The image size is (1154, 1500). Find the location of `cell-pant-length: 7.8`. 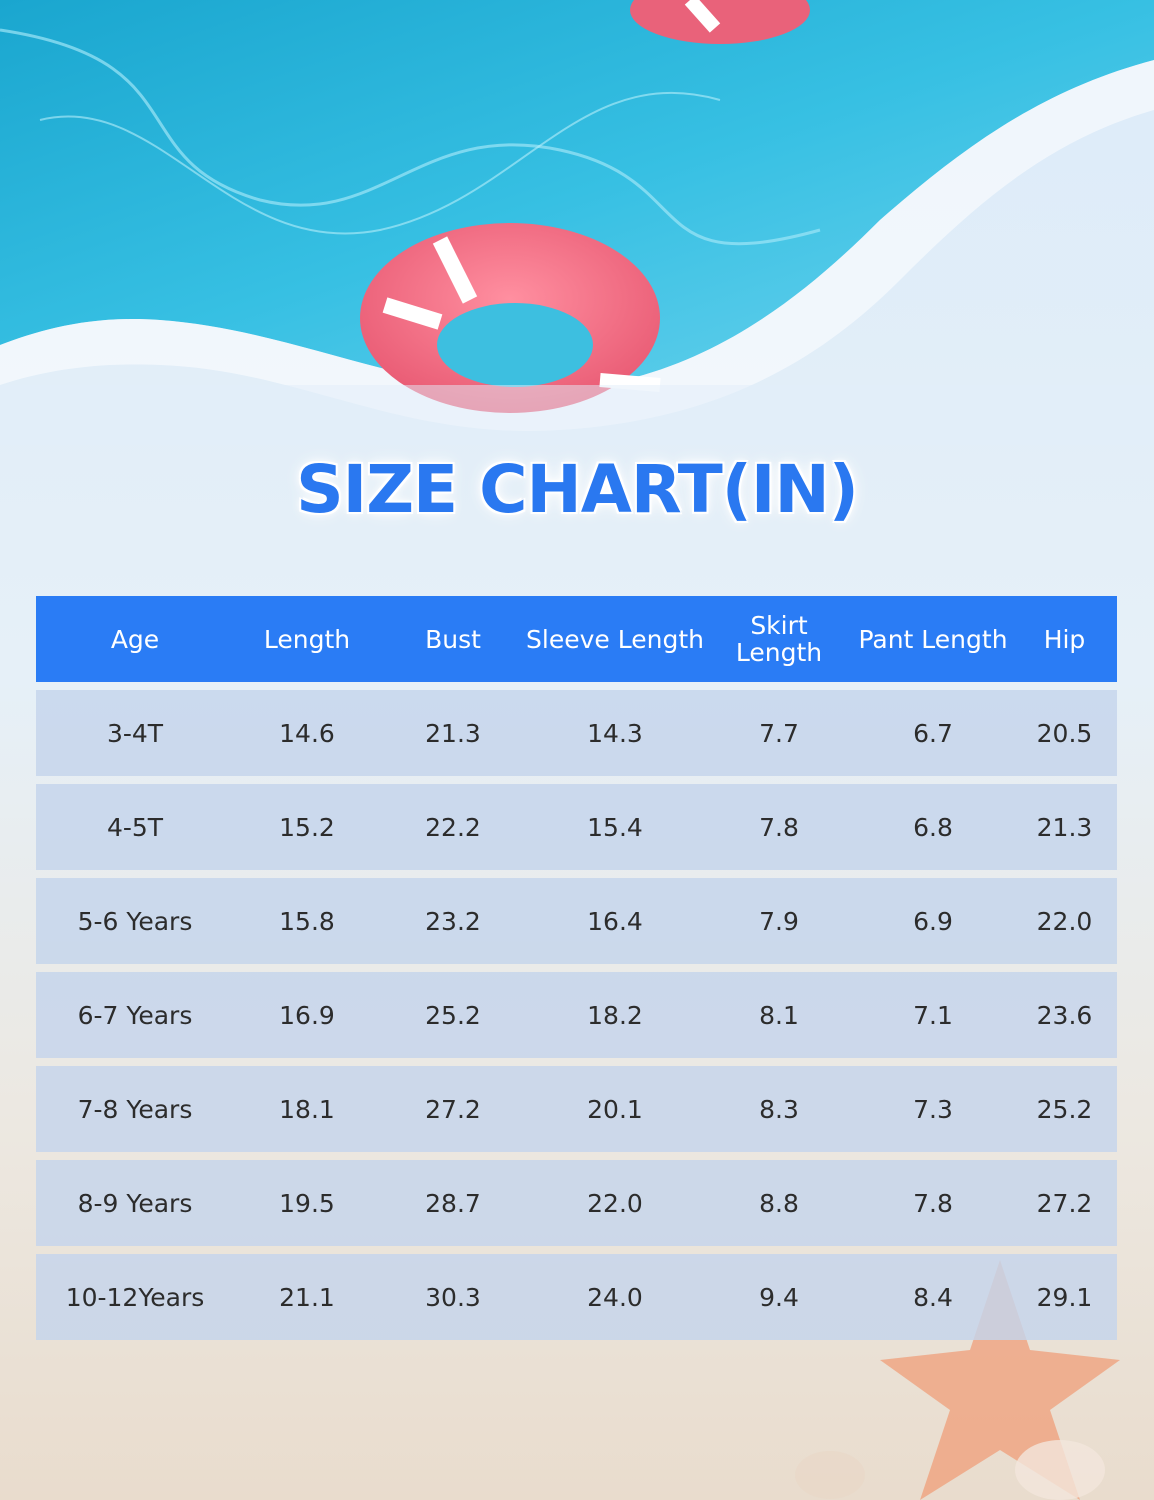

cell-pant-length: 7.8 is located at coordinates (933, 1203).